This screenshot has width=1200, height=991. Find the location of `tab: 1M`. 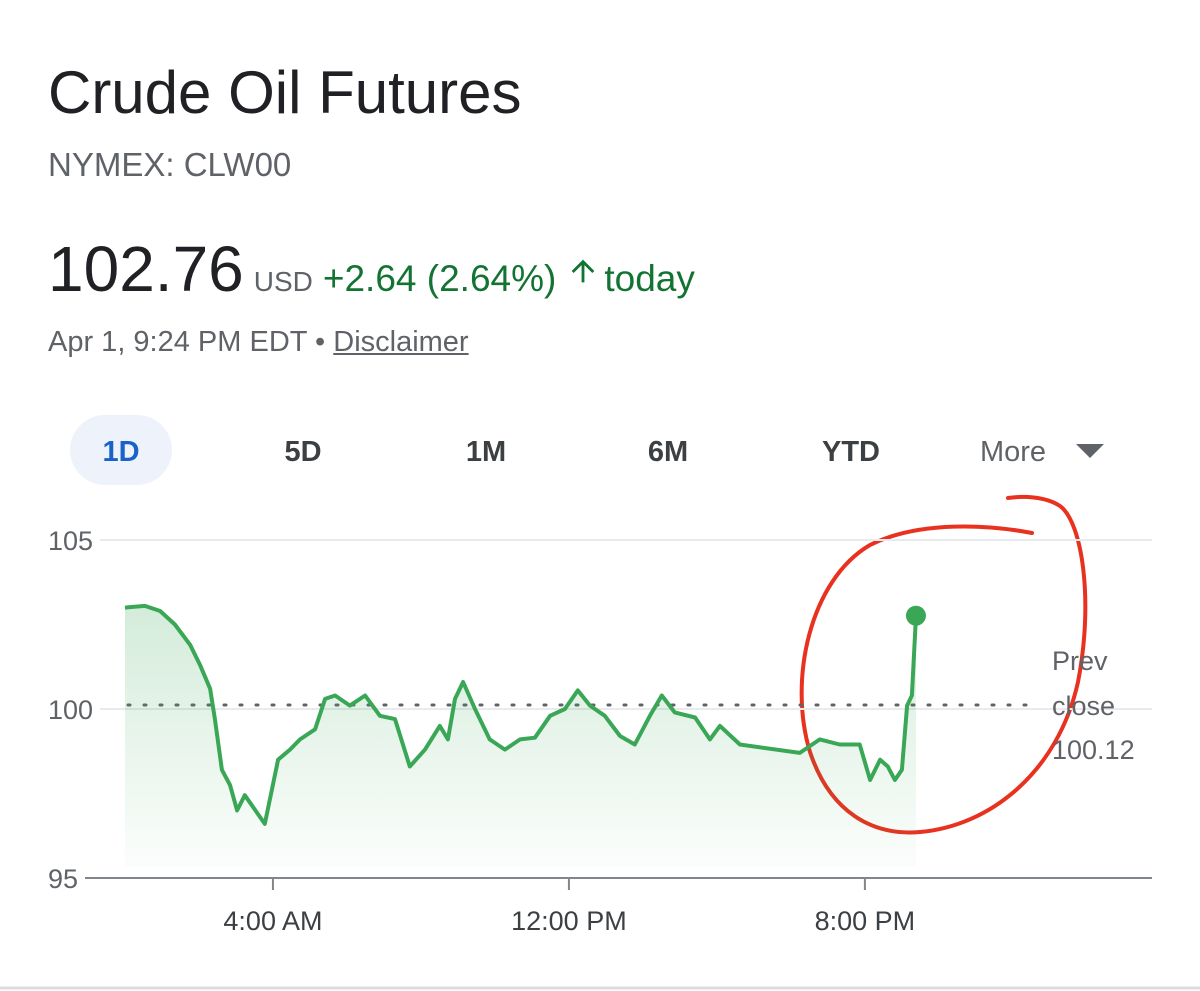

tab: 1M is located at coordinates (486, 452).